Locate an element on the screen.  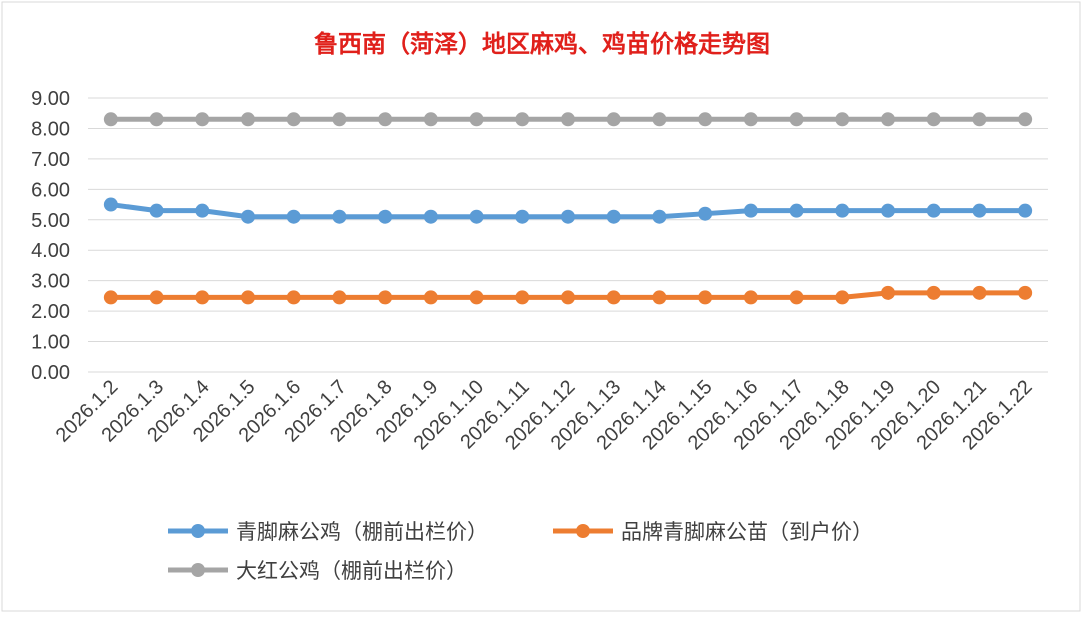
y-tick-label: 7.00 is located at coordinates (50, 160).